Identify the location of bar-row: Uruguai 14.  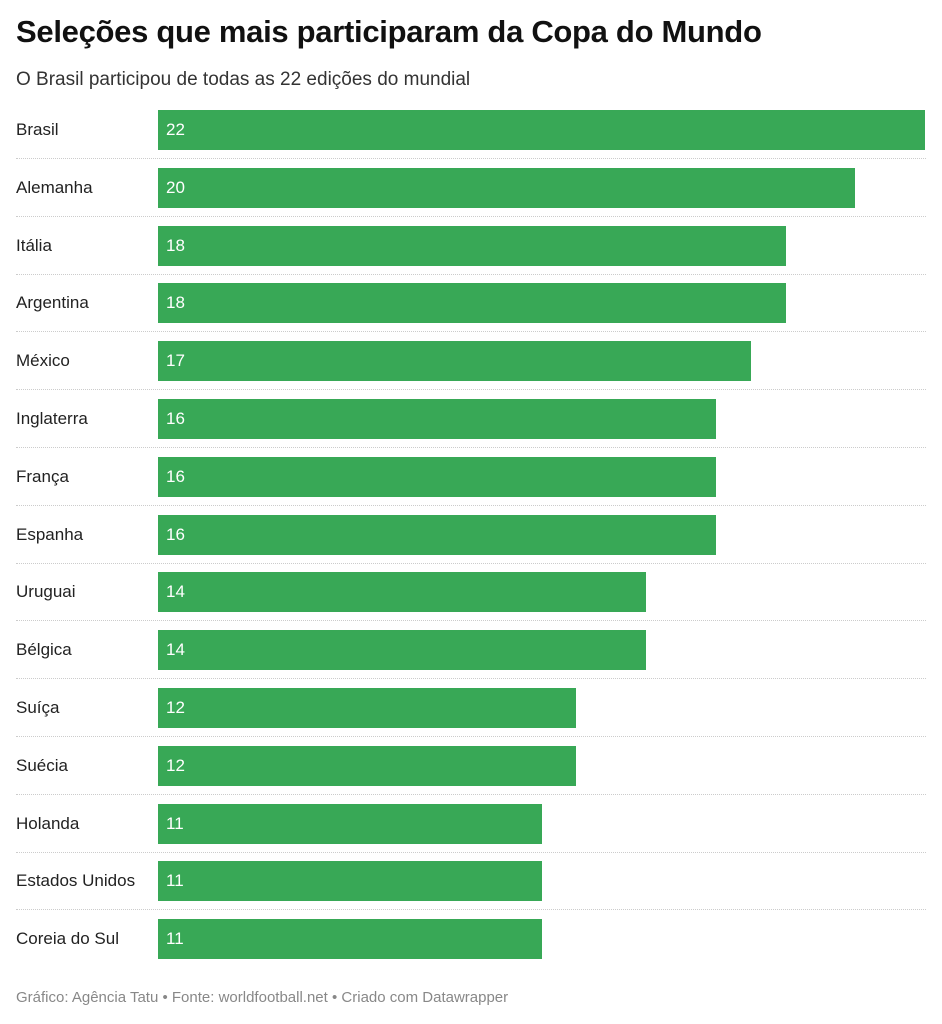
(471, 601).